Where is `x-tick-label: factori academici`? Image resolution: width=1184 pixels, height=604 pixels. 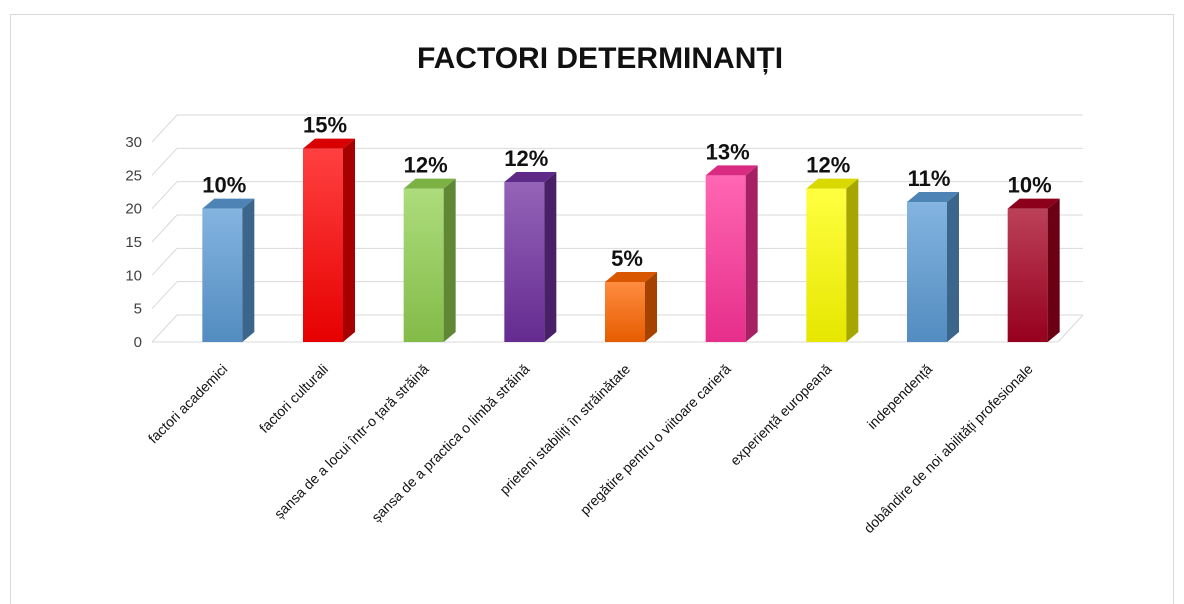
x-tick-label: factori academici is located at coordinates (188, 404).